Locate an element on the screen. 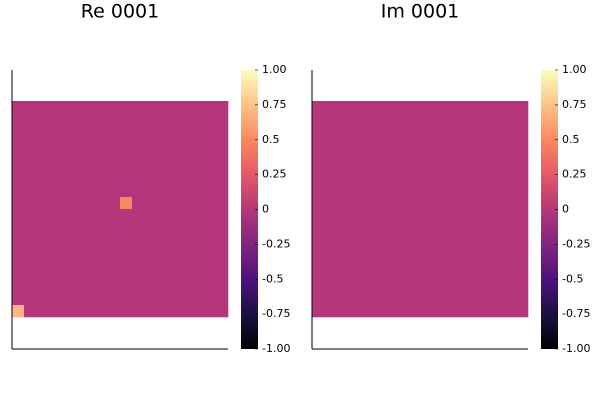 This screenshot has width=600, height=400. colorbar is located at coordinates (249, 209).